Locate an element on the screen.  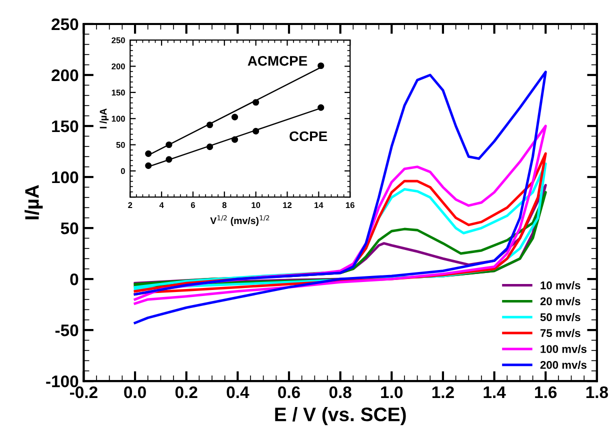
x-tick-label: 6 is located at coordinates (193, 205).